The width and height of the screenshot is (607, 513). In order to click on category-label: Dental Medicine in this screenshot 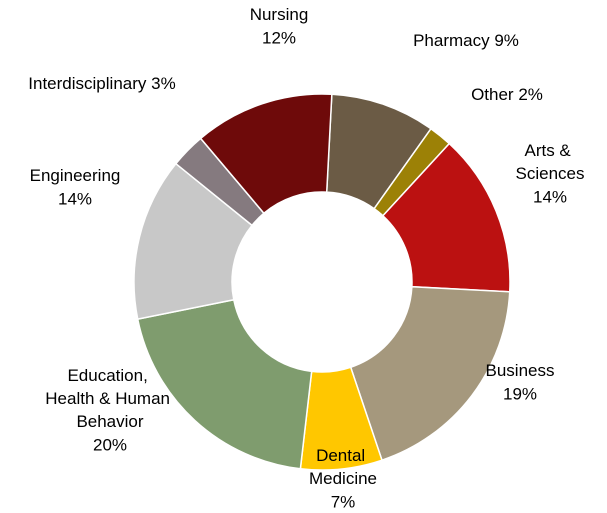, I will do `click(343, 467)`.